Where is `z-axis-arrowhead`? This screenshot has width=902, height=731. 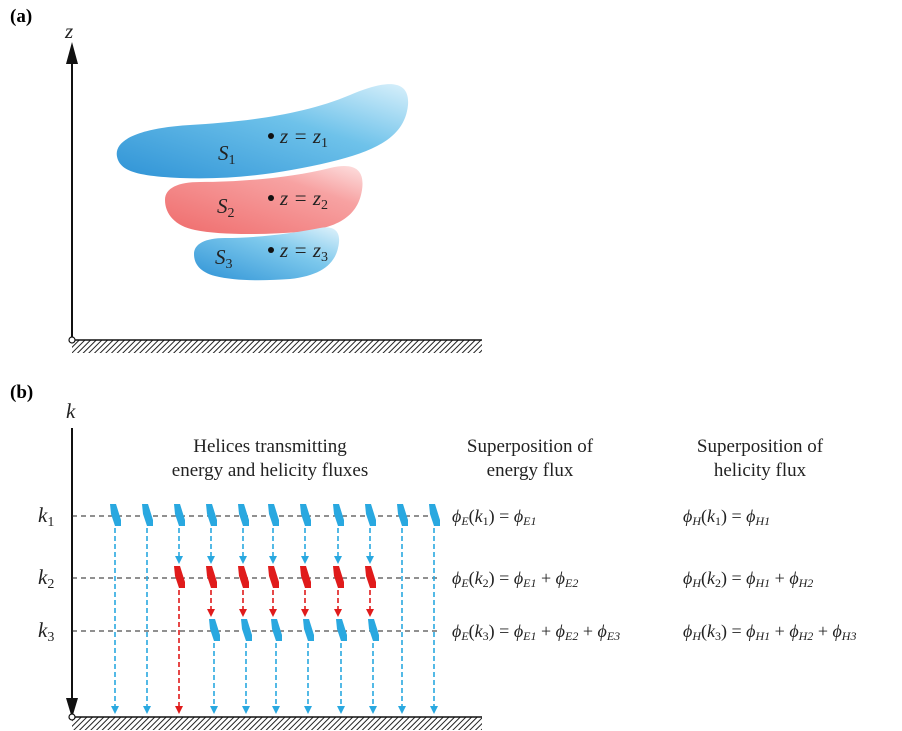
z-axis-arrowhead is located at coordinates (72, 53).